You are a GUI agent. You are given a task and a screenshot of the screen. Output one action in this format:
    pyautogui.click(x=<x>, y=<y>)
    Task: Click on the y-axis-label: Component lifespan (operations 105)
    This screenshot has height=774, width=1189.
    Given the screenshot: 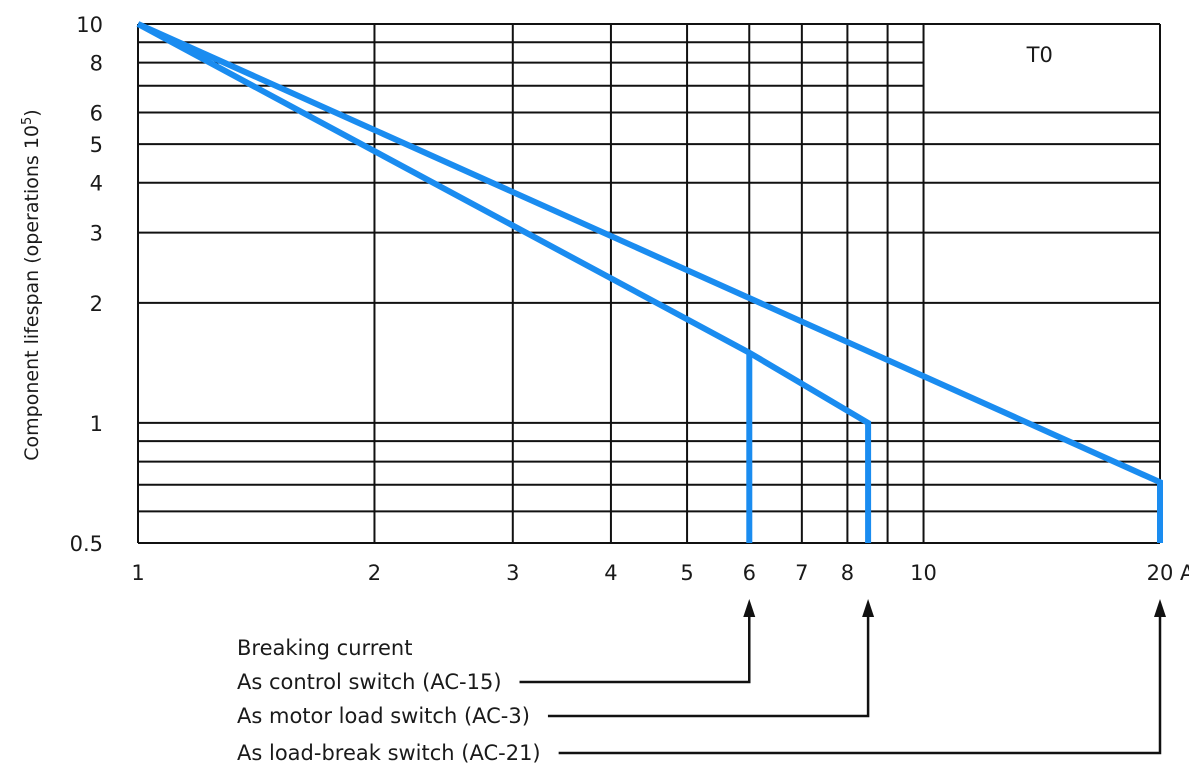 What is the action you would take?
    pyautogui.click(x=31, y=284)
    